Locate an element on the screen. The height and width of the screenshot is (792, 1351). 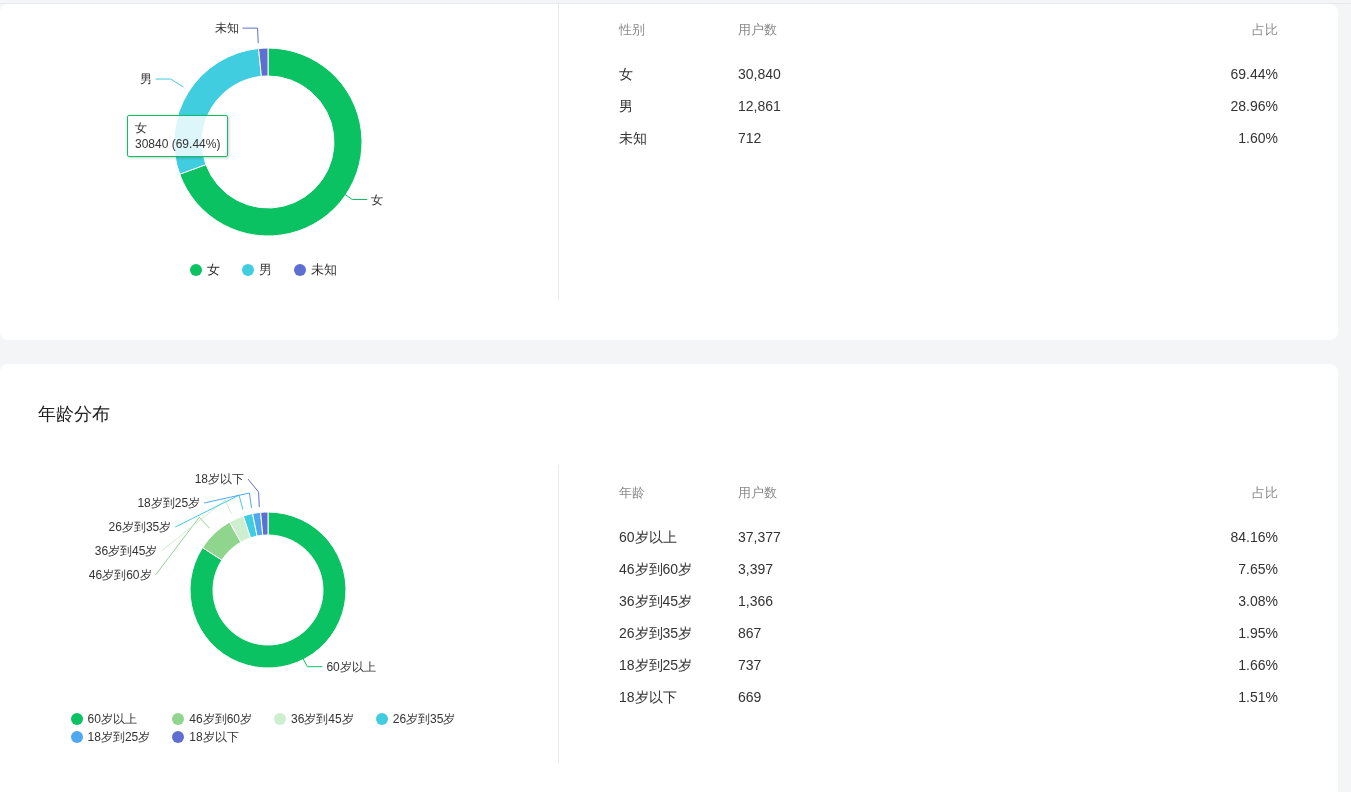
text: 28.96% is located at coordinates (1254, 106).